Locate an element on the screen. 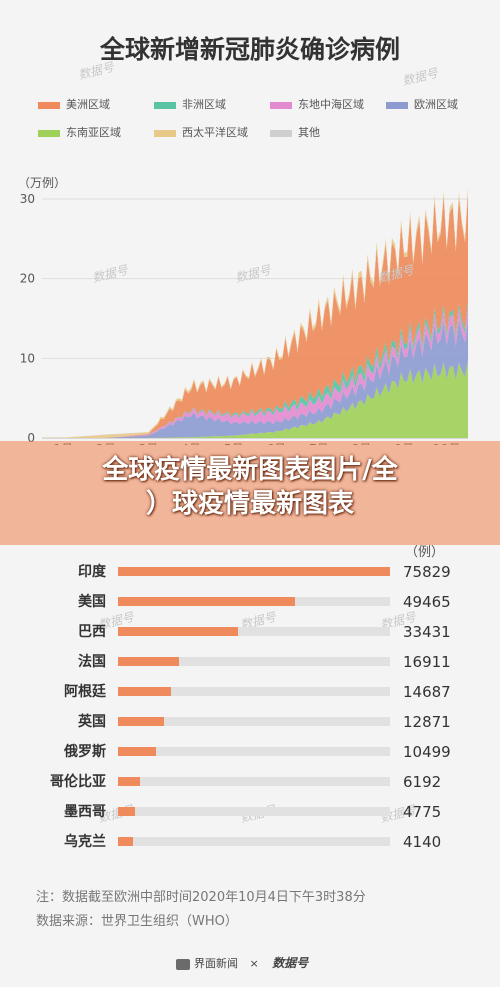  value-label: 14687 is located at coordinates (427, 692).